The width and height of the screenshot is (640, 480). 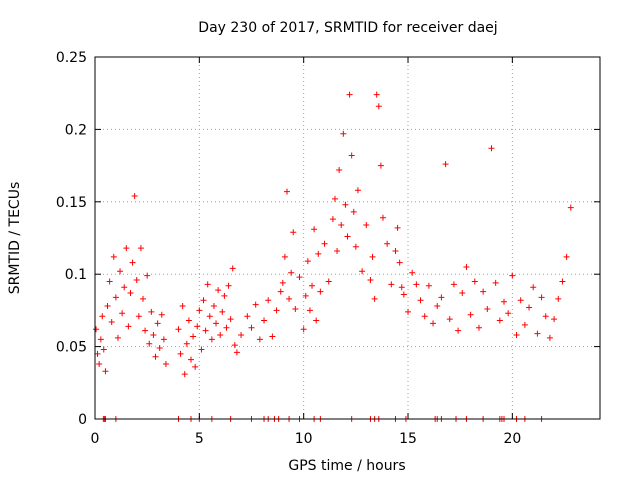 What do you see at coordinates (304, 439) in the screenshot?
I see `x-tick-label: 10` at bounding box center [304, 439].